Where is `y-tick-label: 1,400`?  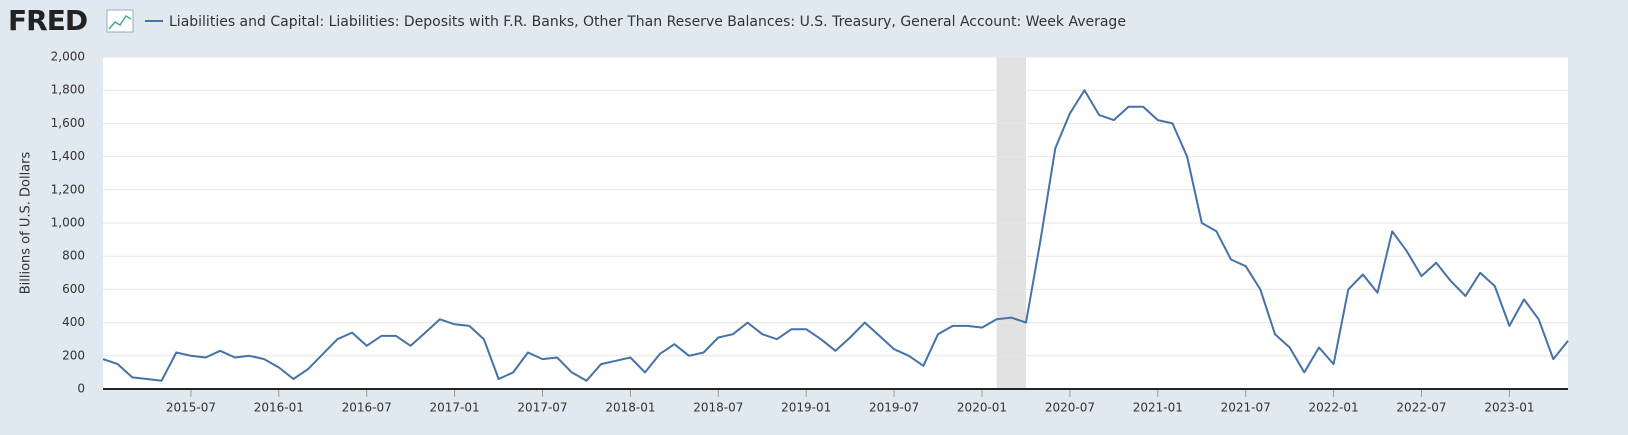 y-tick-label: 1,400 is located at coordinates (68, 156).